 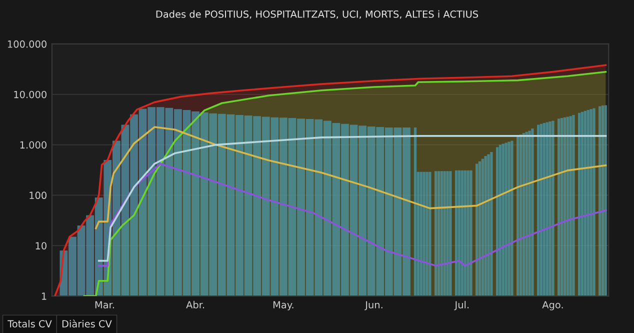 I want to click on chart-title: Dades de POSITIUS, HOSPITALITZATS, UCI, MORTS, ALTES i ACTIUS, so click(x=317, y=14).